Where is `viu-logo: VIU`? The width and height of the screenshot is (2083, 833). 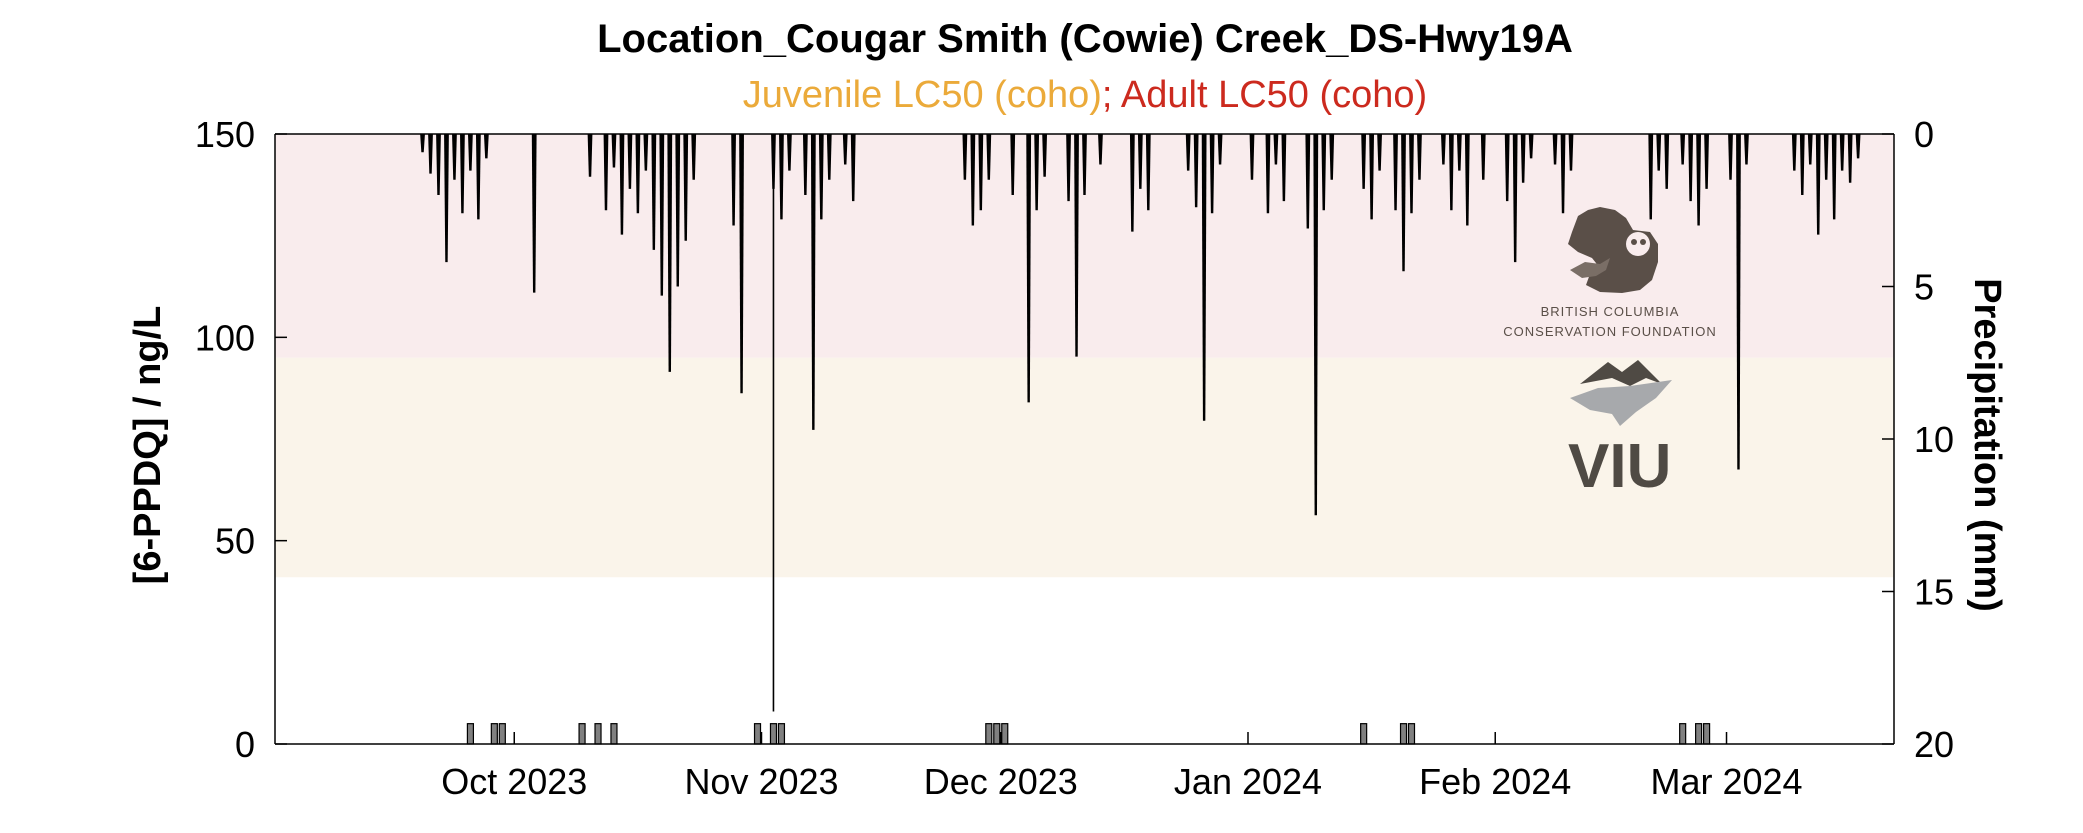 viu-logo: VIU is located at coordinates (1620, 430).